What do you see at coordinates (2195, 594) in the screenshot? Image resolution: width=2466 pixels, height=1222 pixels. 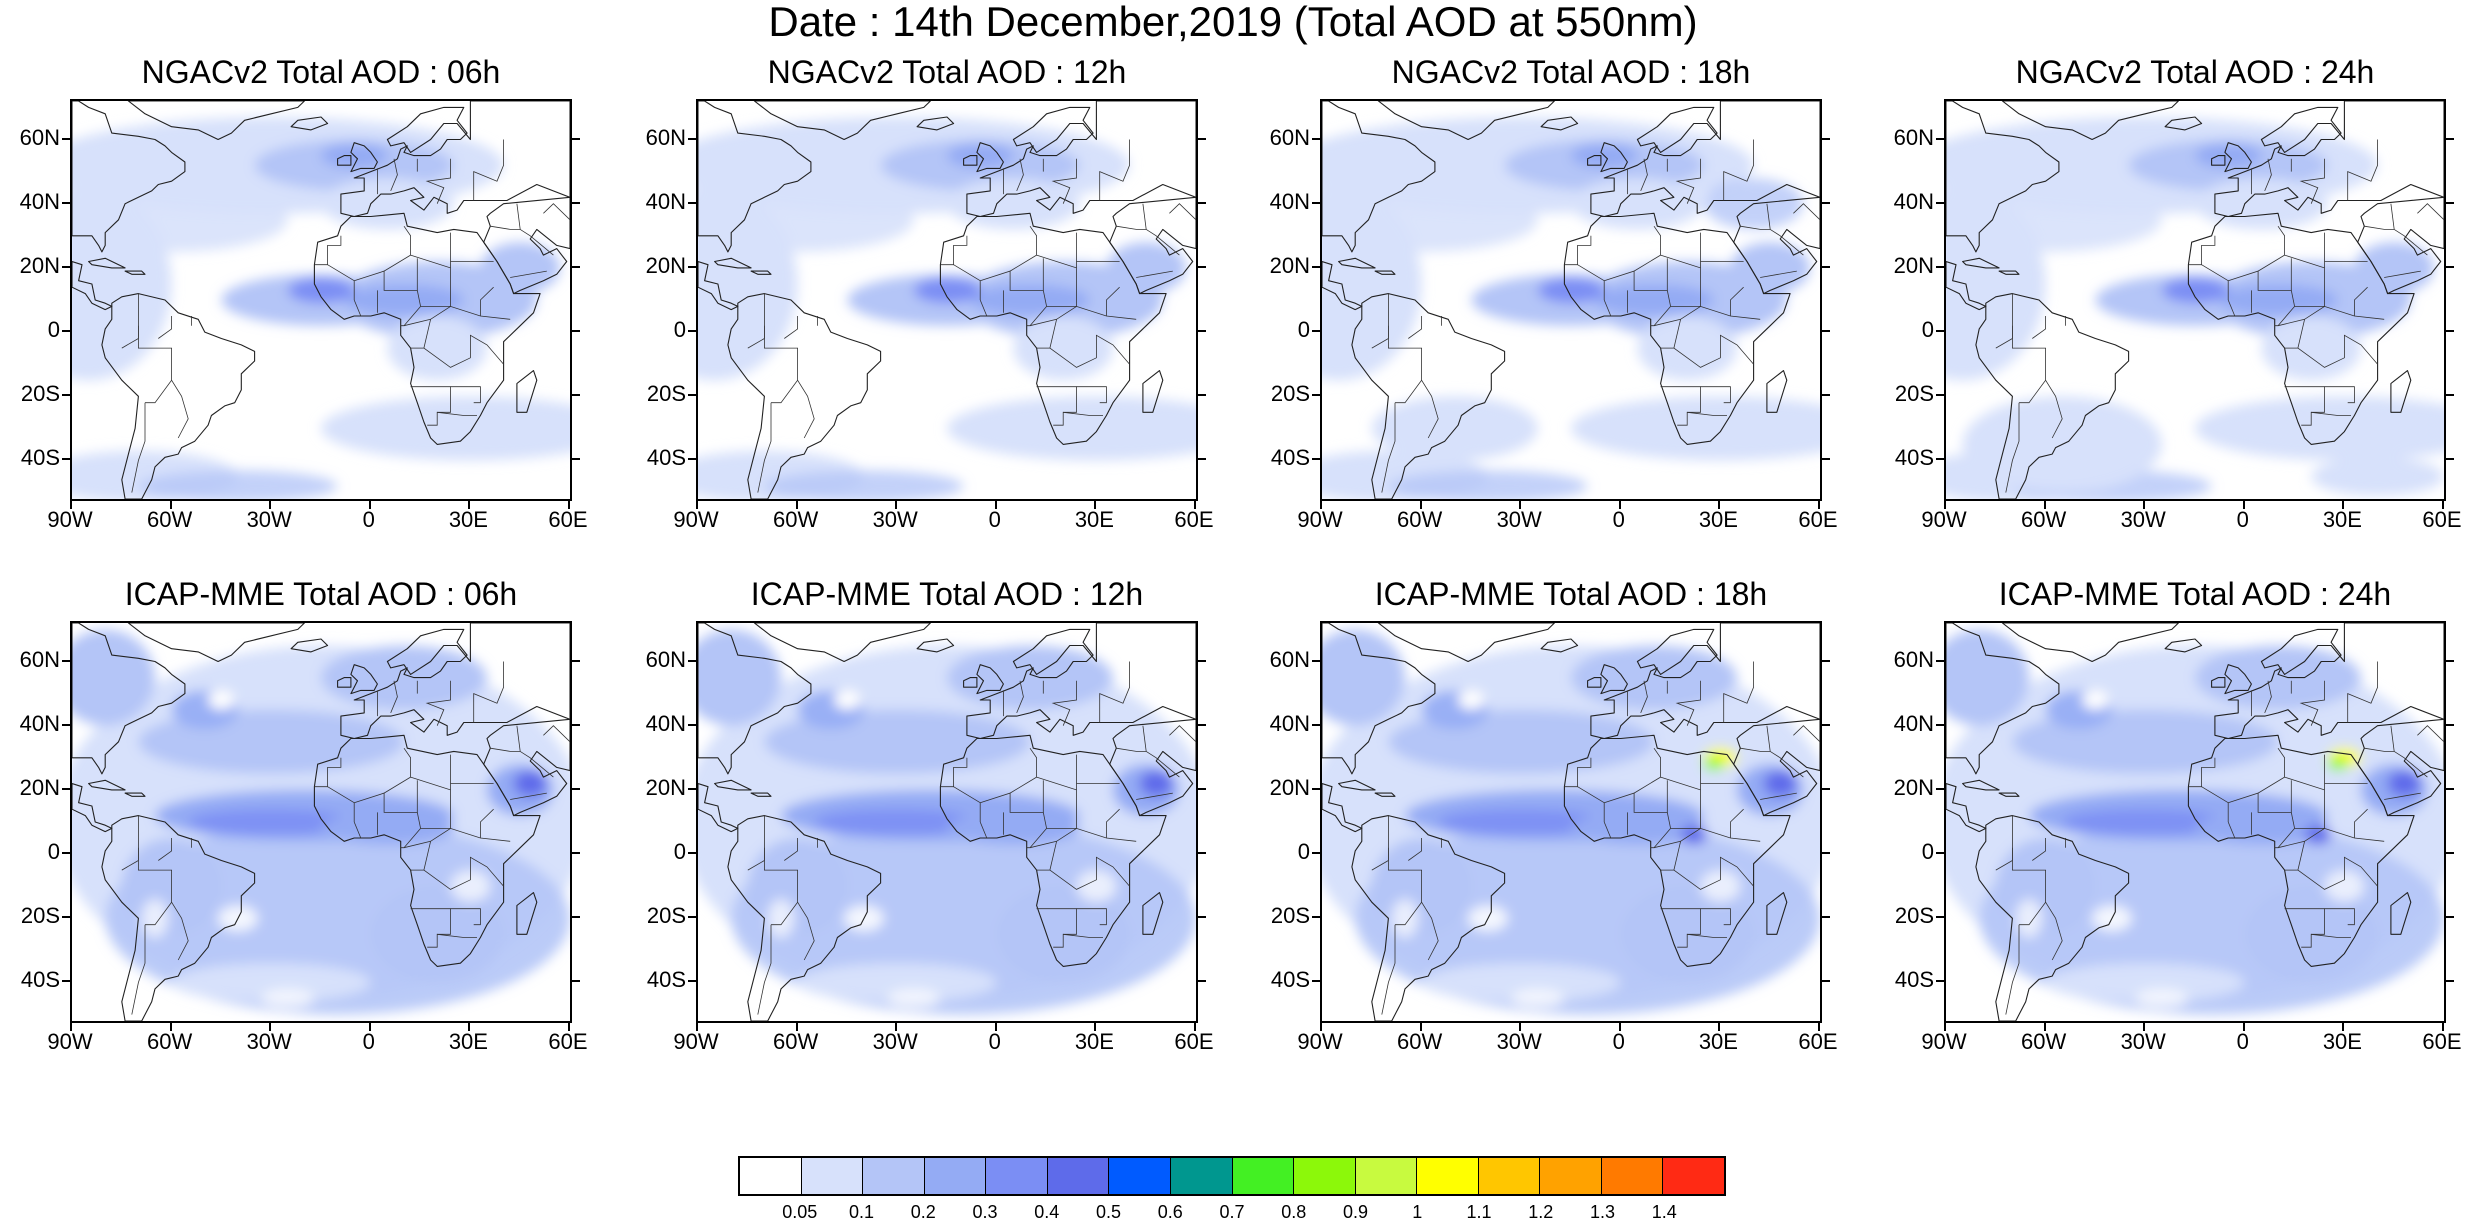 I see `panel-title: ICAP-MME Total AOD : 24h` at bounding box center [2195, 594].